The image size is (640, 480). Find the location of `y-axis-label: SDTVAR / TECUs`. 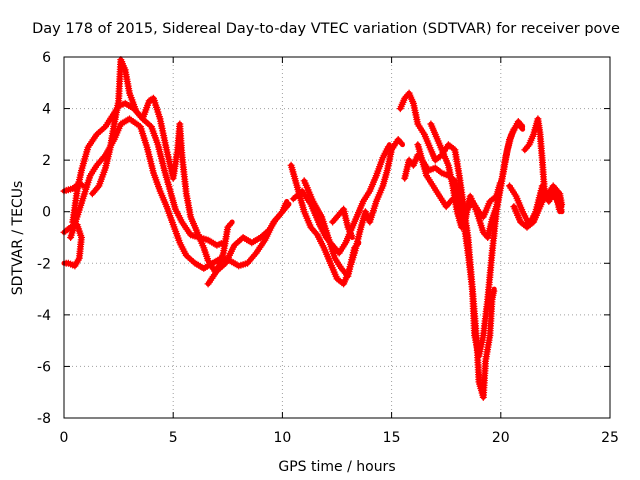

y-axis-label: SDTVAR / TECUs is located at coordinates (18, 238).